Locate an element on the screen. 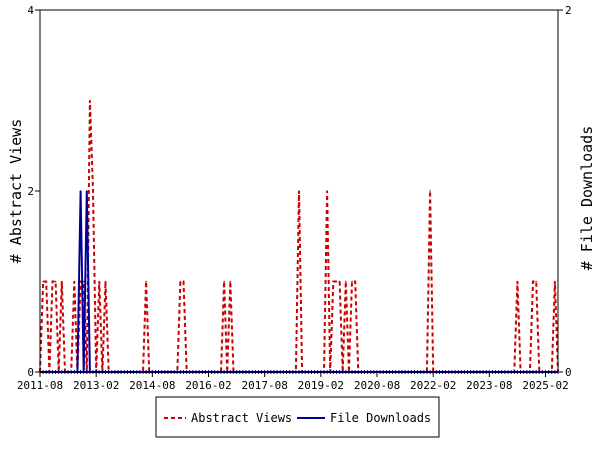 Image resolution: width=600 pixels, height=450 pixels. y-axis-right: 02 is located at coordinates (565, 191).